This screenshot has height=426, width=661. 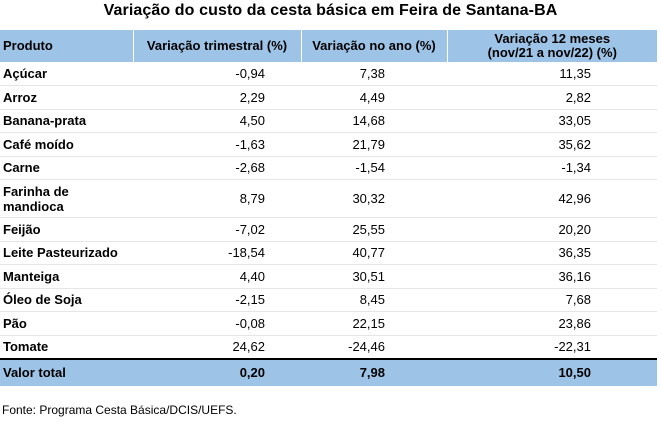 I want to click on product-name: Feijão, so click(x=22, y=229).